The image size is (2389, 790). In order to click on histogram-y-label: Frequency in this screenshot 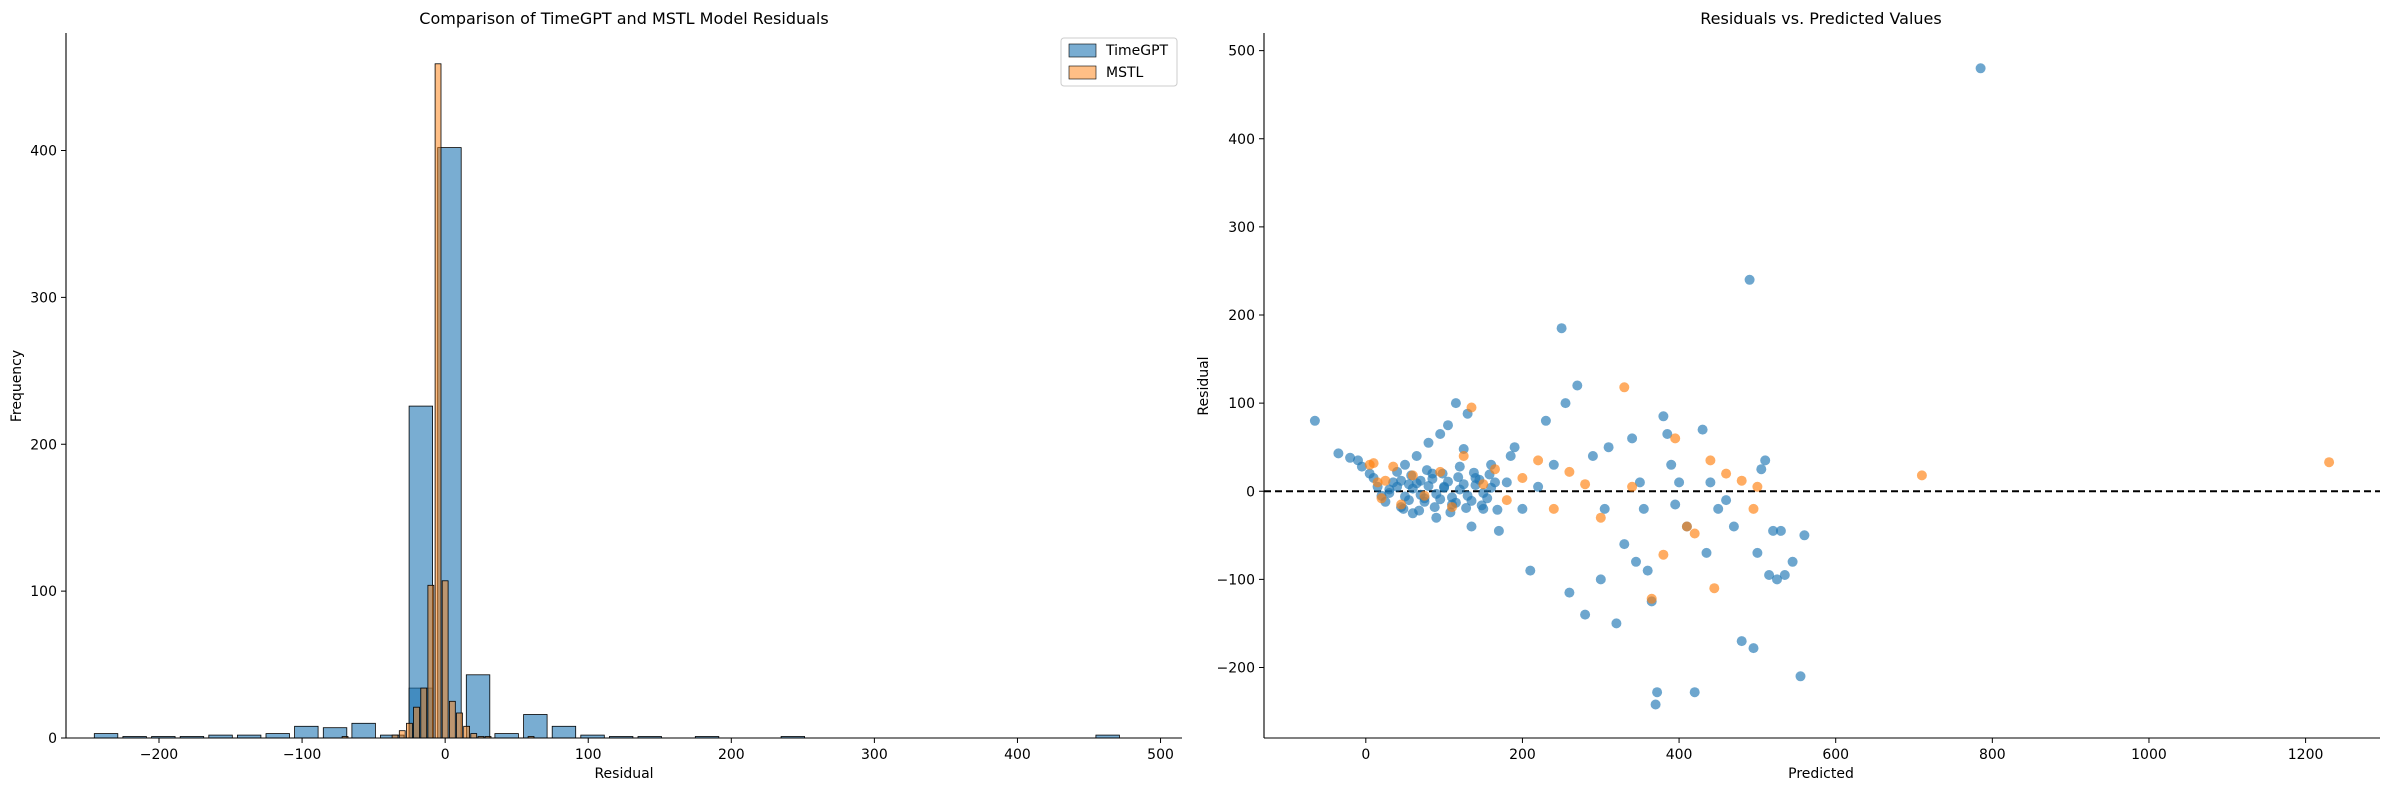, I will do `click(17, 386)`.